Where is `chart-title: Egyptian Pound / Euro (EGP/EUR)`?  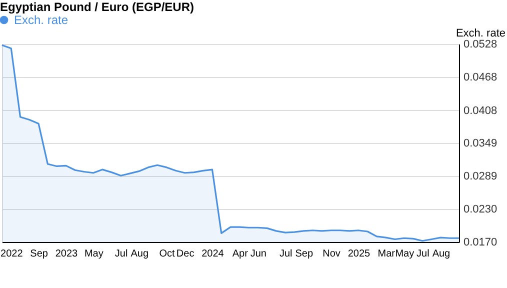
chart-title: Egyptian Pound / Euro (EGP/EUR) is located at coordinates (97, 7).